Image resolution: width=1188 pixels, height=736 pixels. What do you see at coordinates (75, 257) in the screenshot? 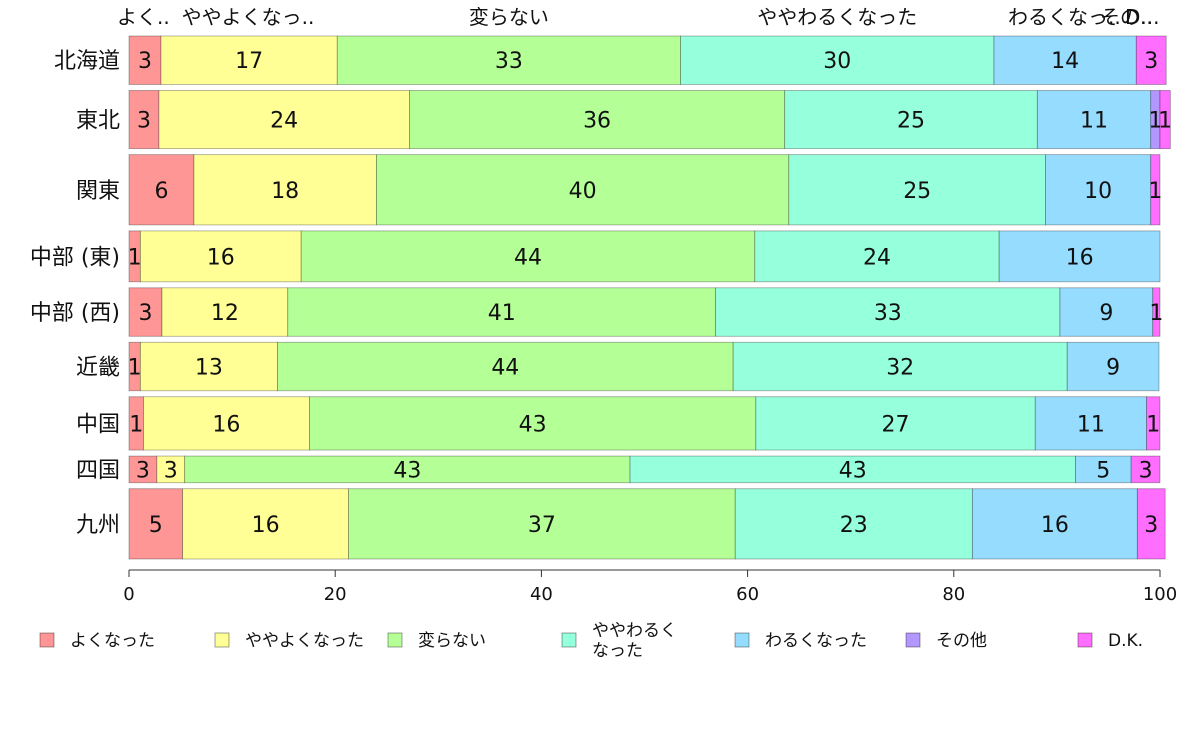
I see `category-label: 中部 (東)` at bounding box center [75, 257].